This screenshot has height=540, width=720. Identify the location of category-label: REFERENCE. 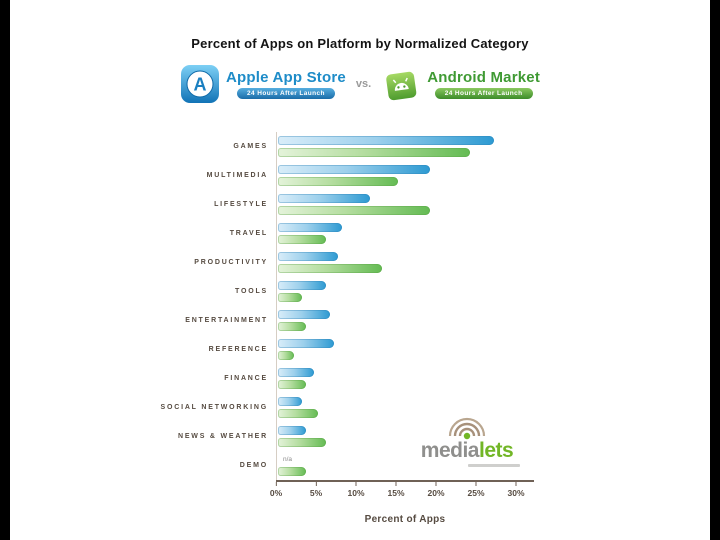
(238, 349).